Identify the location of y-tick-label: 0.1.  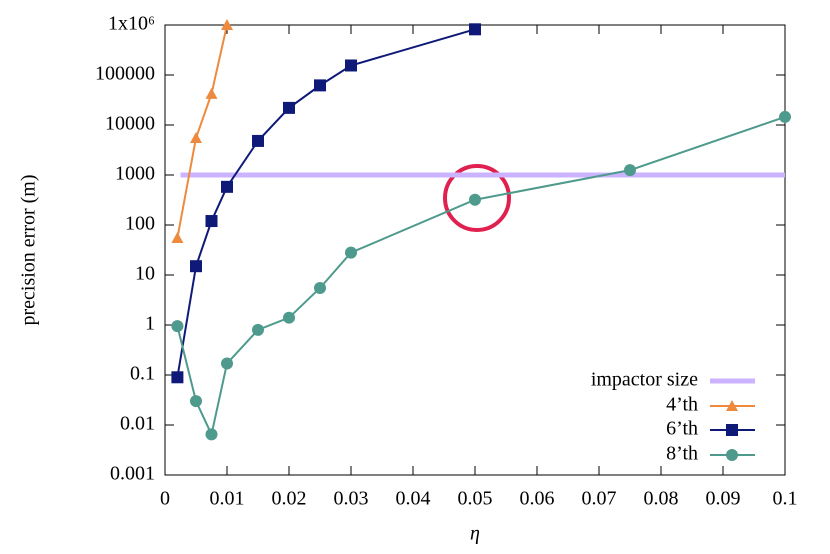
(142, 374).